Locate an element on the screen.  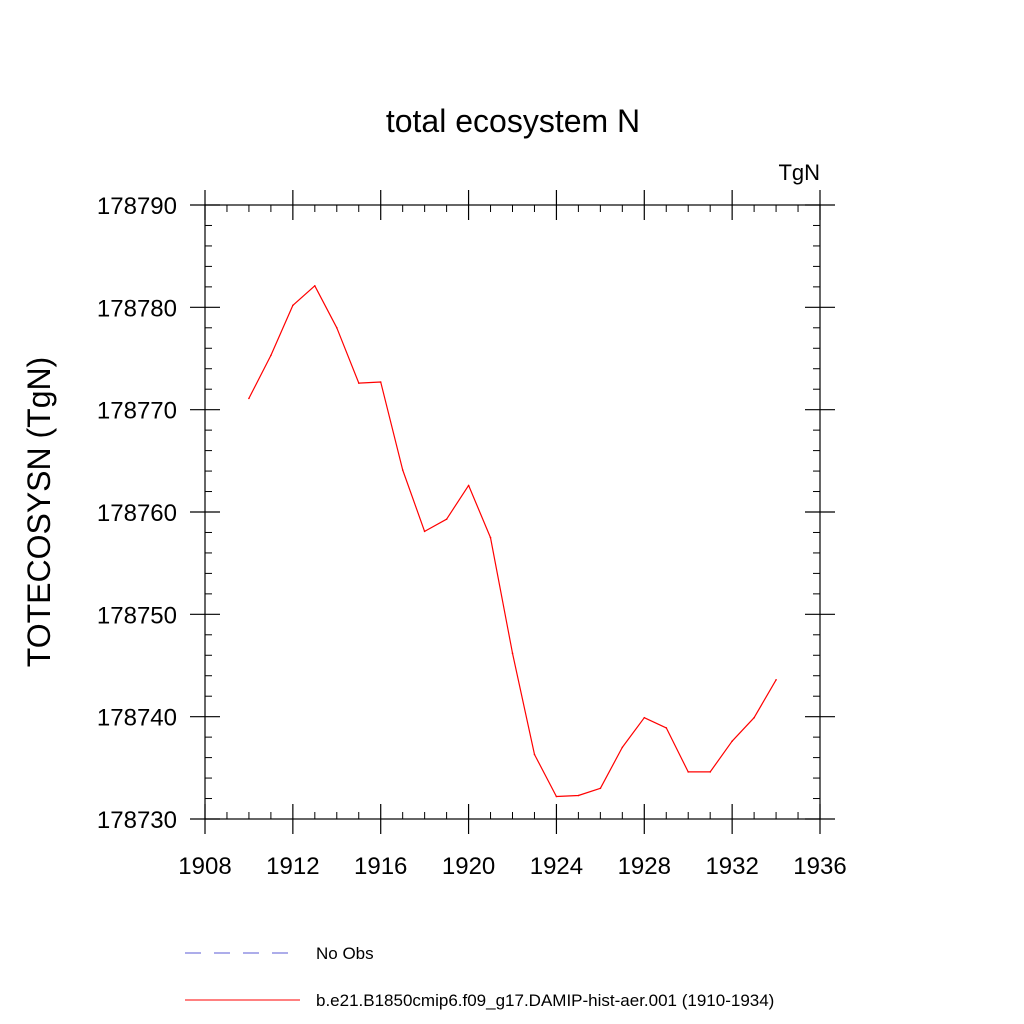
y-tick-label: 178790 is located at coordinates (137, 206).